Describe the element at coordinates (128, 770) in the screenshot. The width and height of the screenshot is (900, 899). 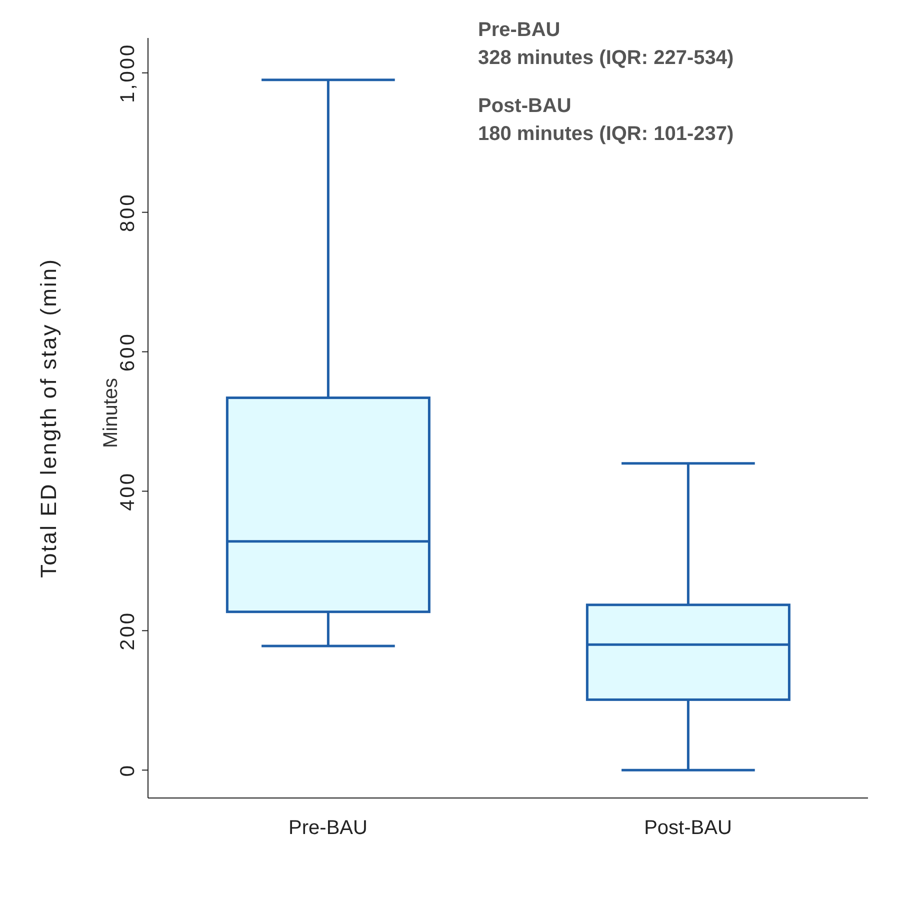
I see `y-tick-label: 0` at that location.